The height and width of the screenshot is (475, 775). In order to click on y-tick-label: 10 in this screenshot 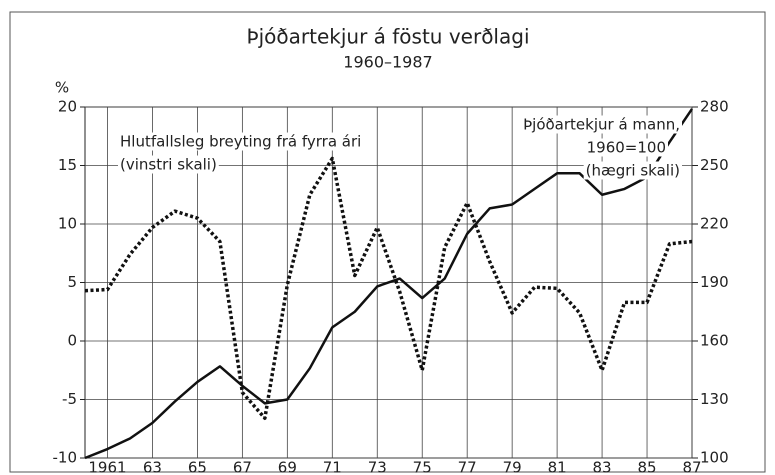, I will do `click(67, 224)`.